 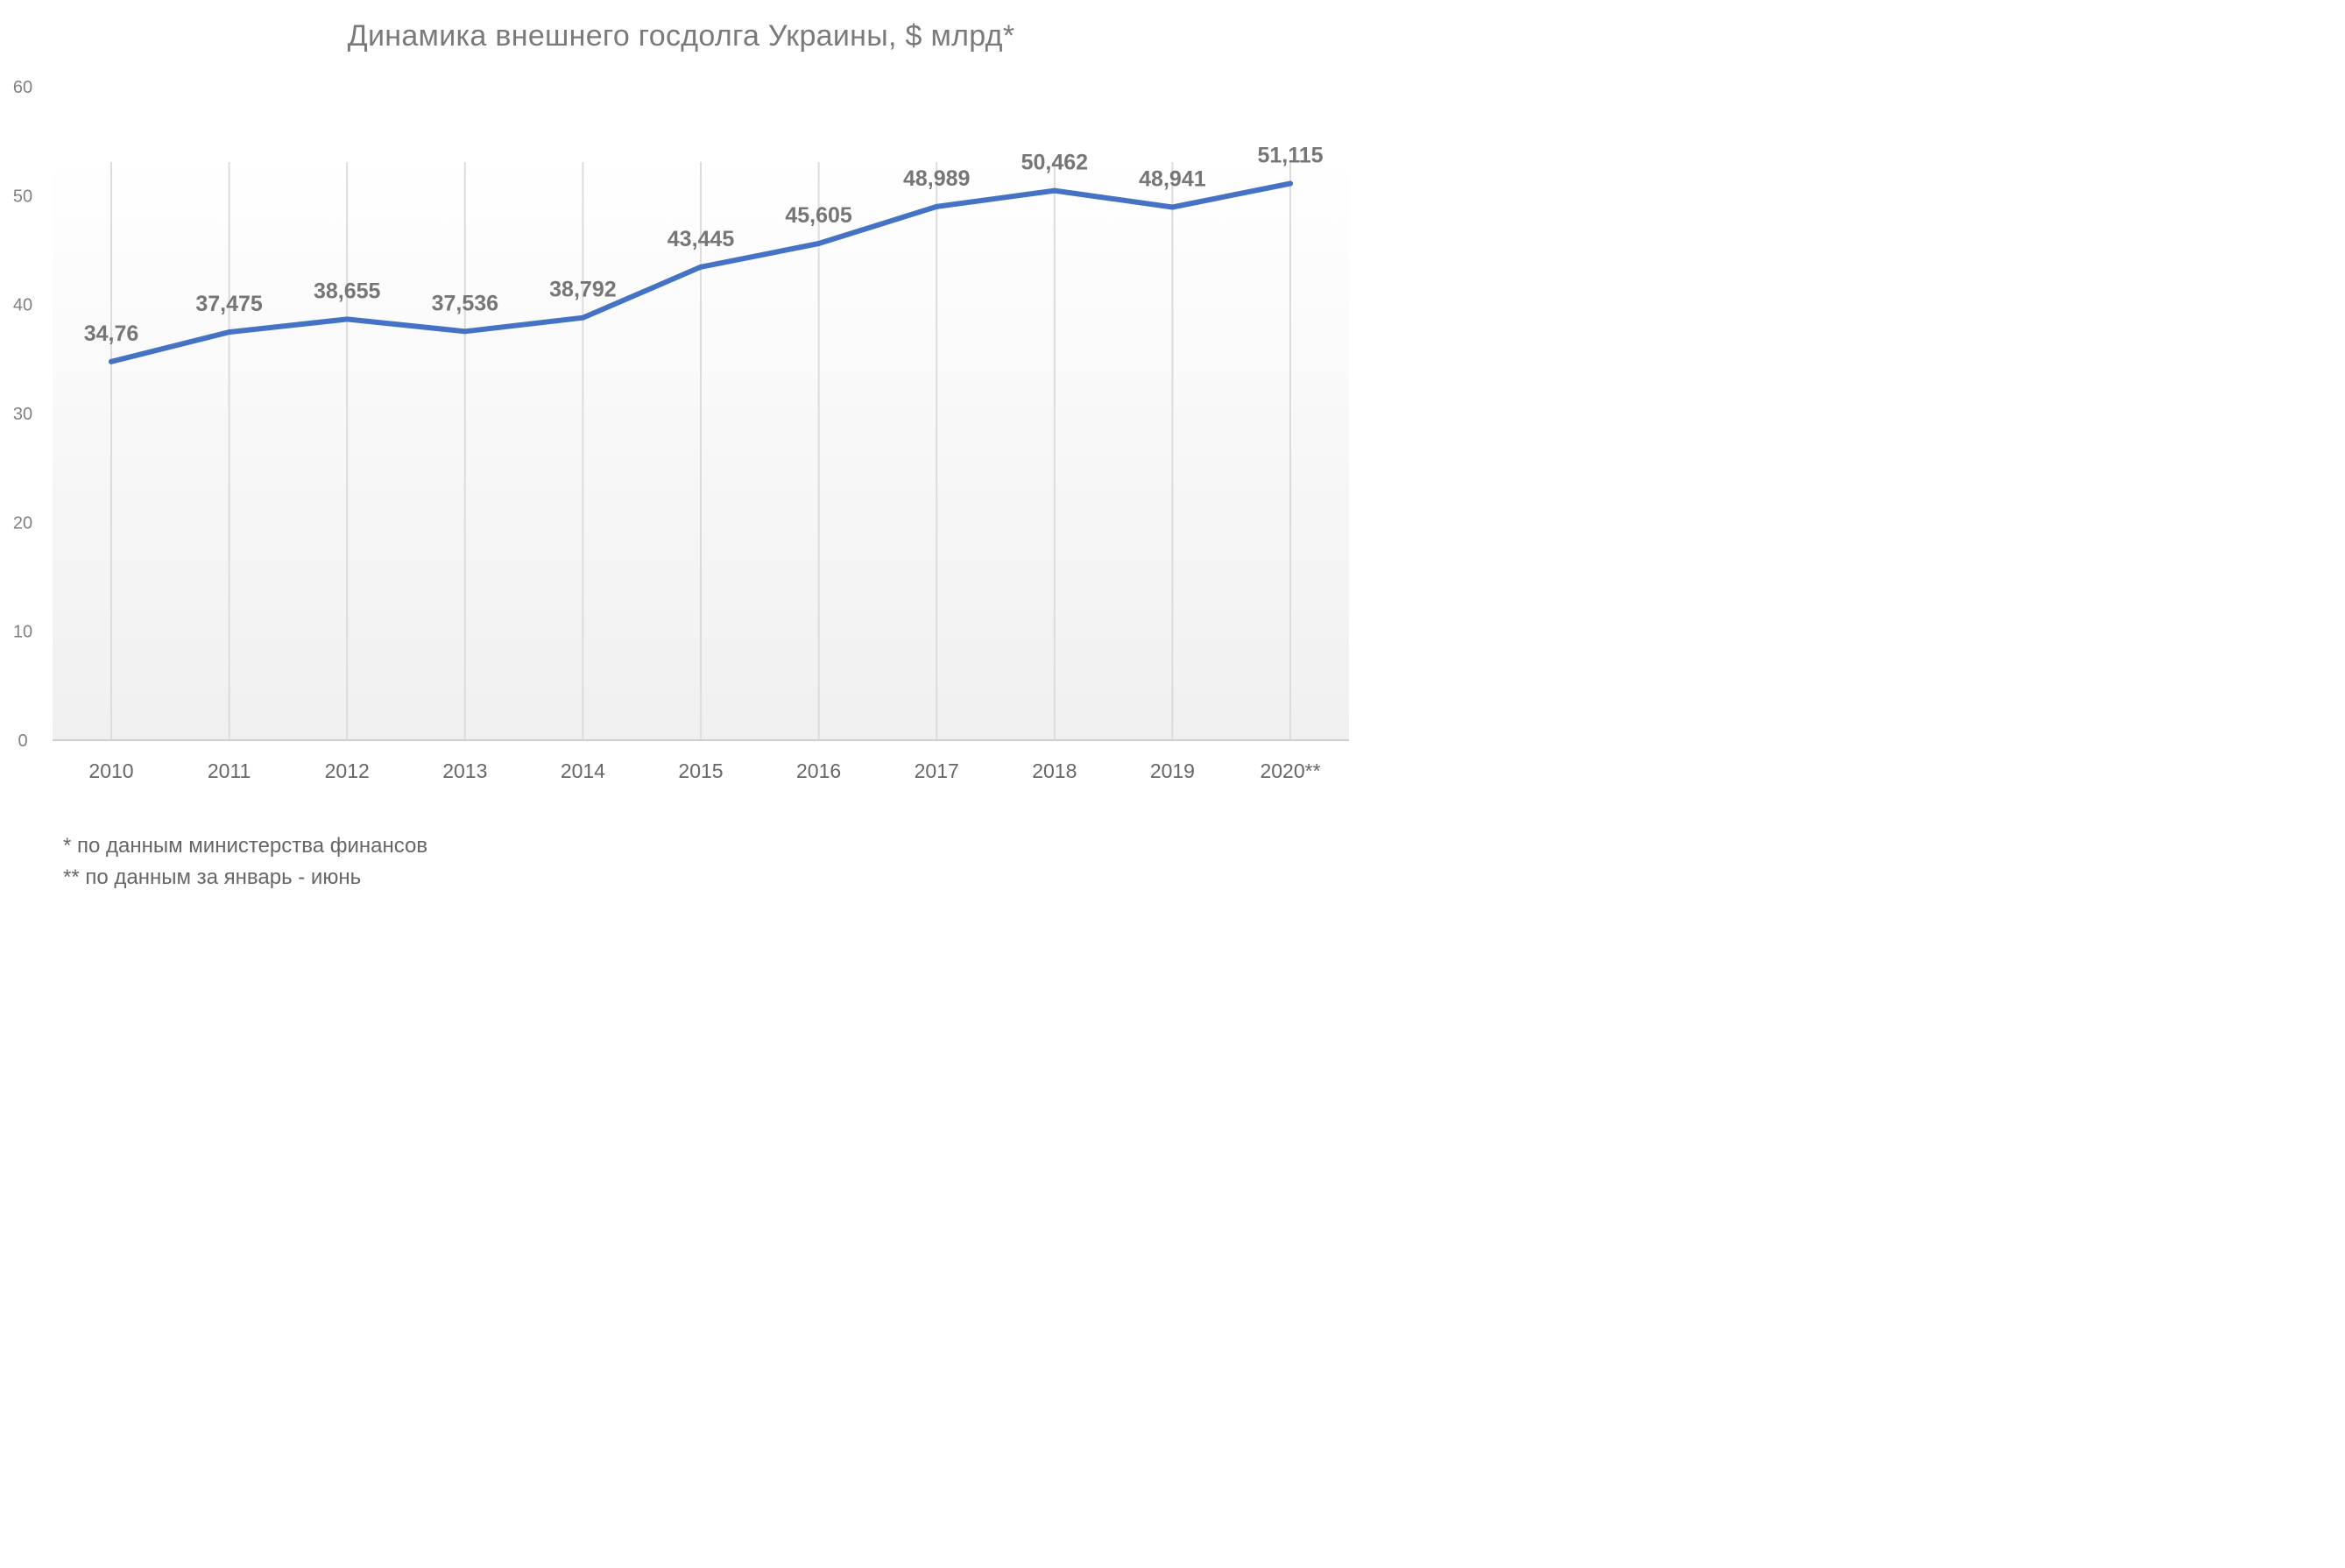 I want to click on data-point-2013, so click(x=465, y=331).